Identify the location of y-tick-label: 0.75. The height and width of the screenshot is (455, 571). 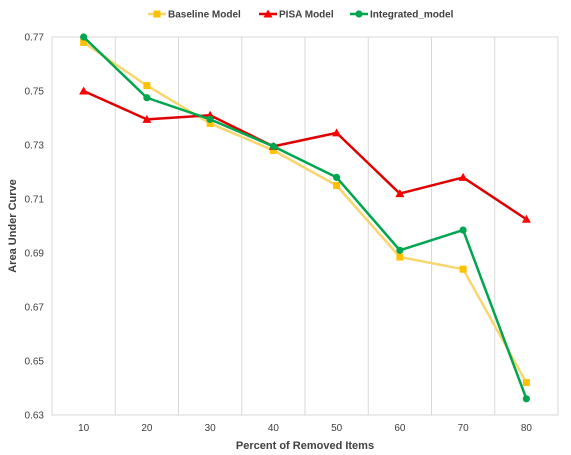
(35, 92).